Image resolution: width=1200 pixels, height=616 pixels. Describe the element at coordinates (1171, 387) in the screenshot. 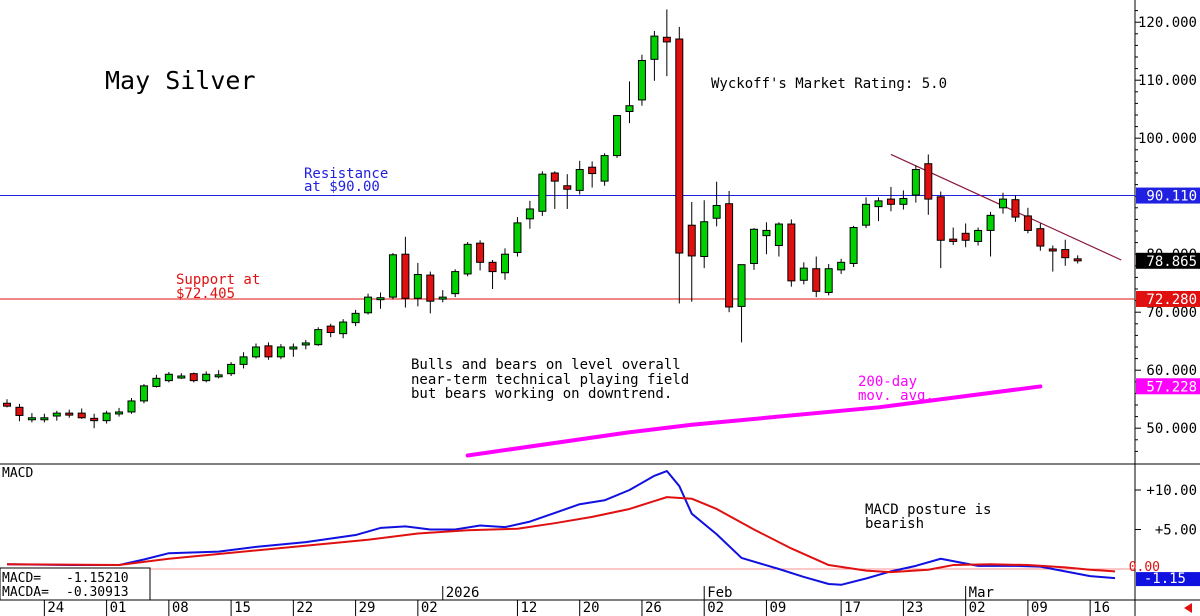

I see `price-tag-label: 57.228` at that location.